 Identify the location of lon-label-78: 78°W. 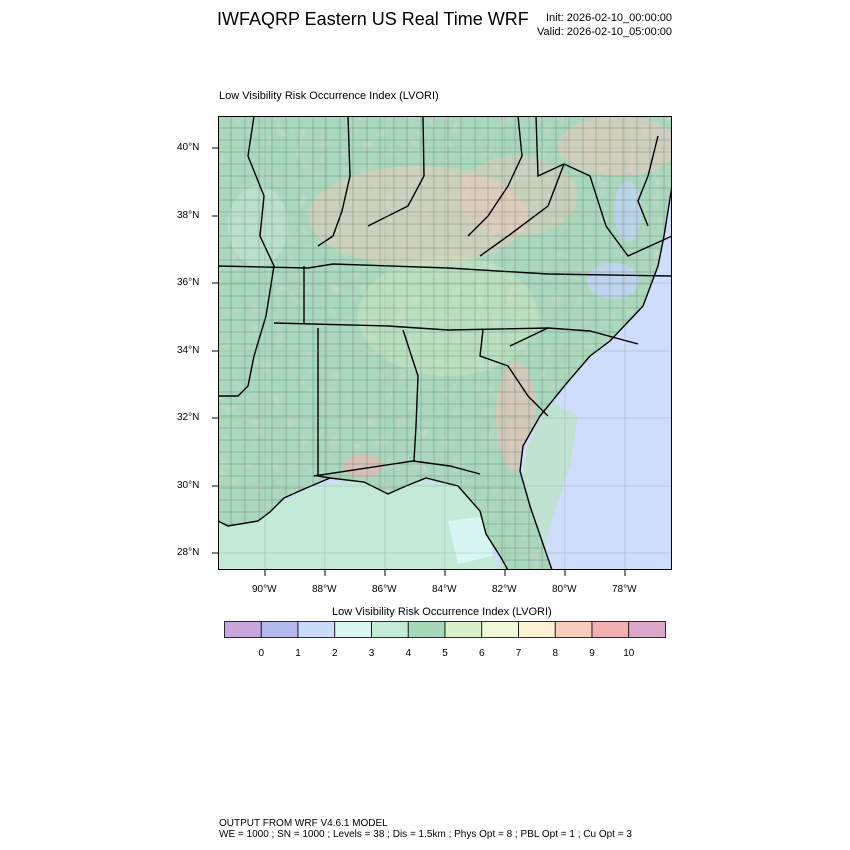
(624, 589).